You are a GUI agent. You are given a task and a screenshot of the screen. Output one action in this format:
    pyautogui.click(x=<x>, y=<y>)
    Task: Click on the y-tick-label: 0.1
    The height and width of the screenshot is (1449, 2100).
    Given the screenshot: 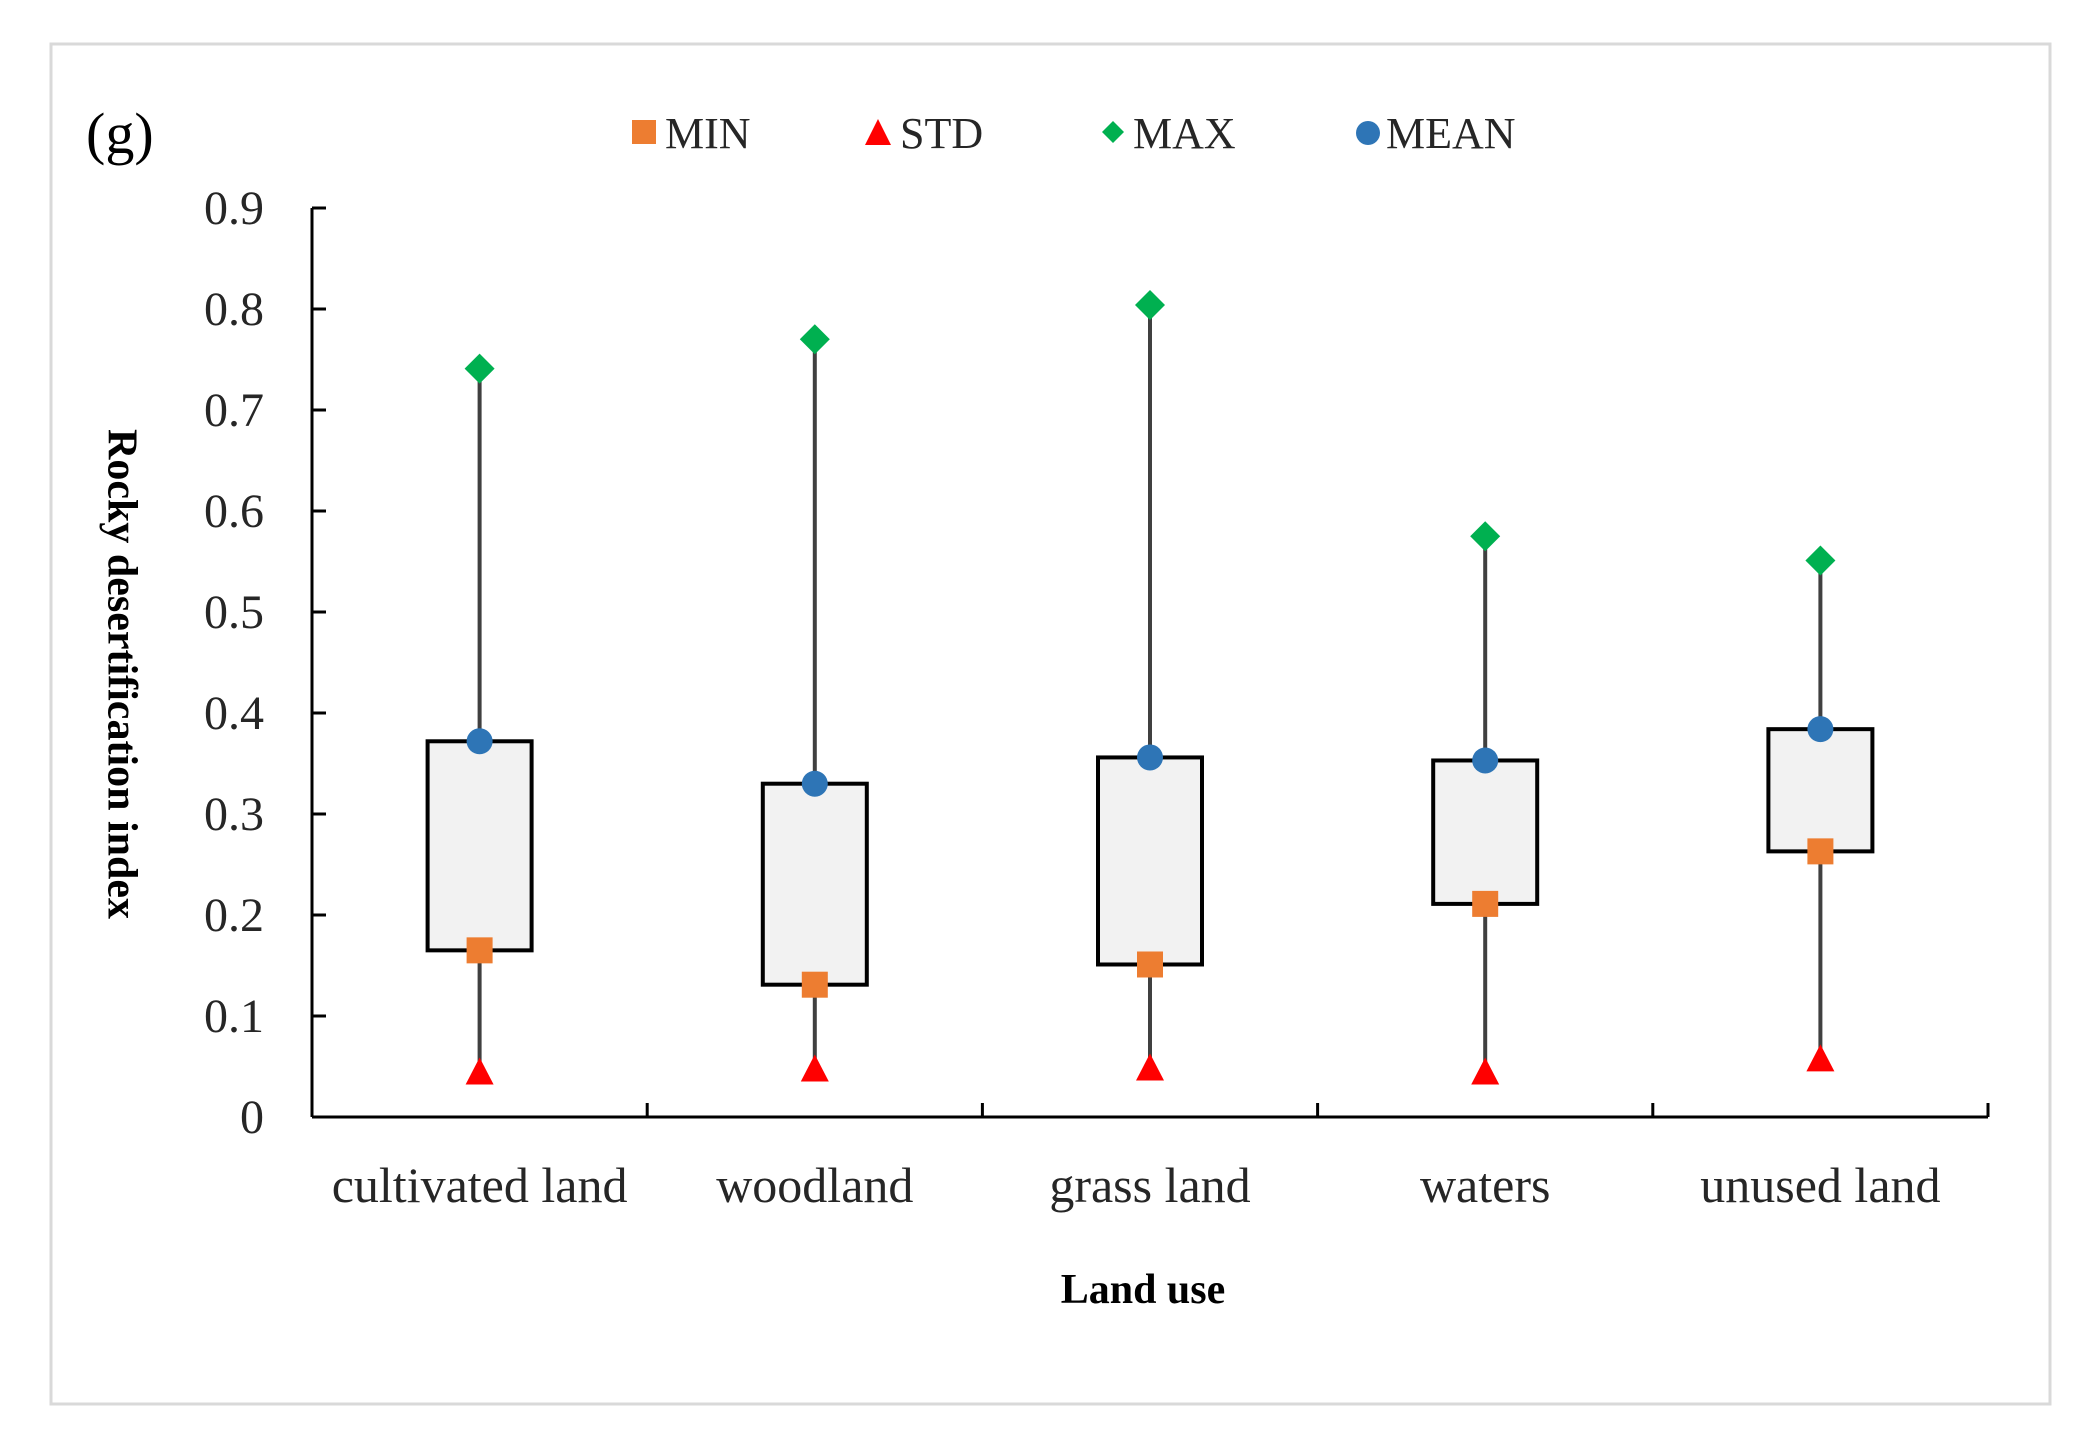 What is the action you would take?
    pyautogui.click(x=234, y=1016)
    